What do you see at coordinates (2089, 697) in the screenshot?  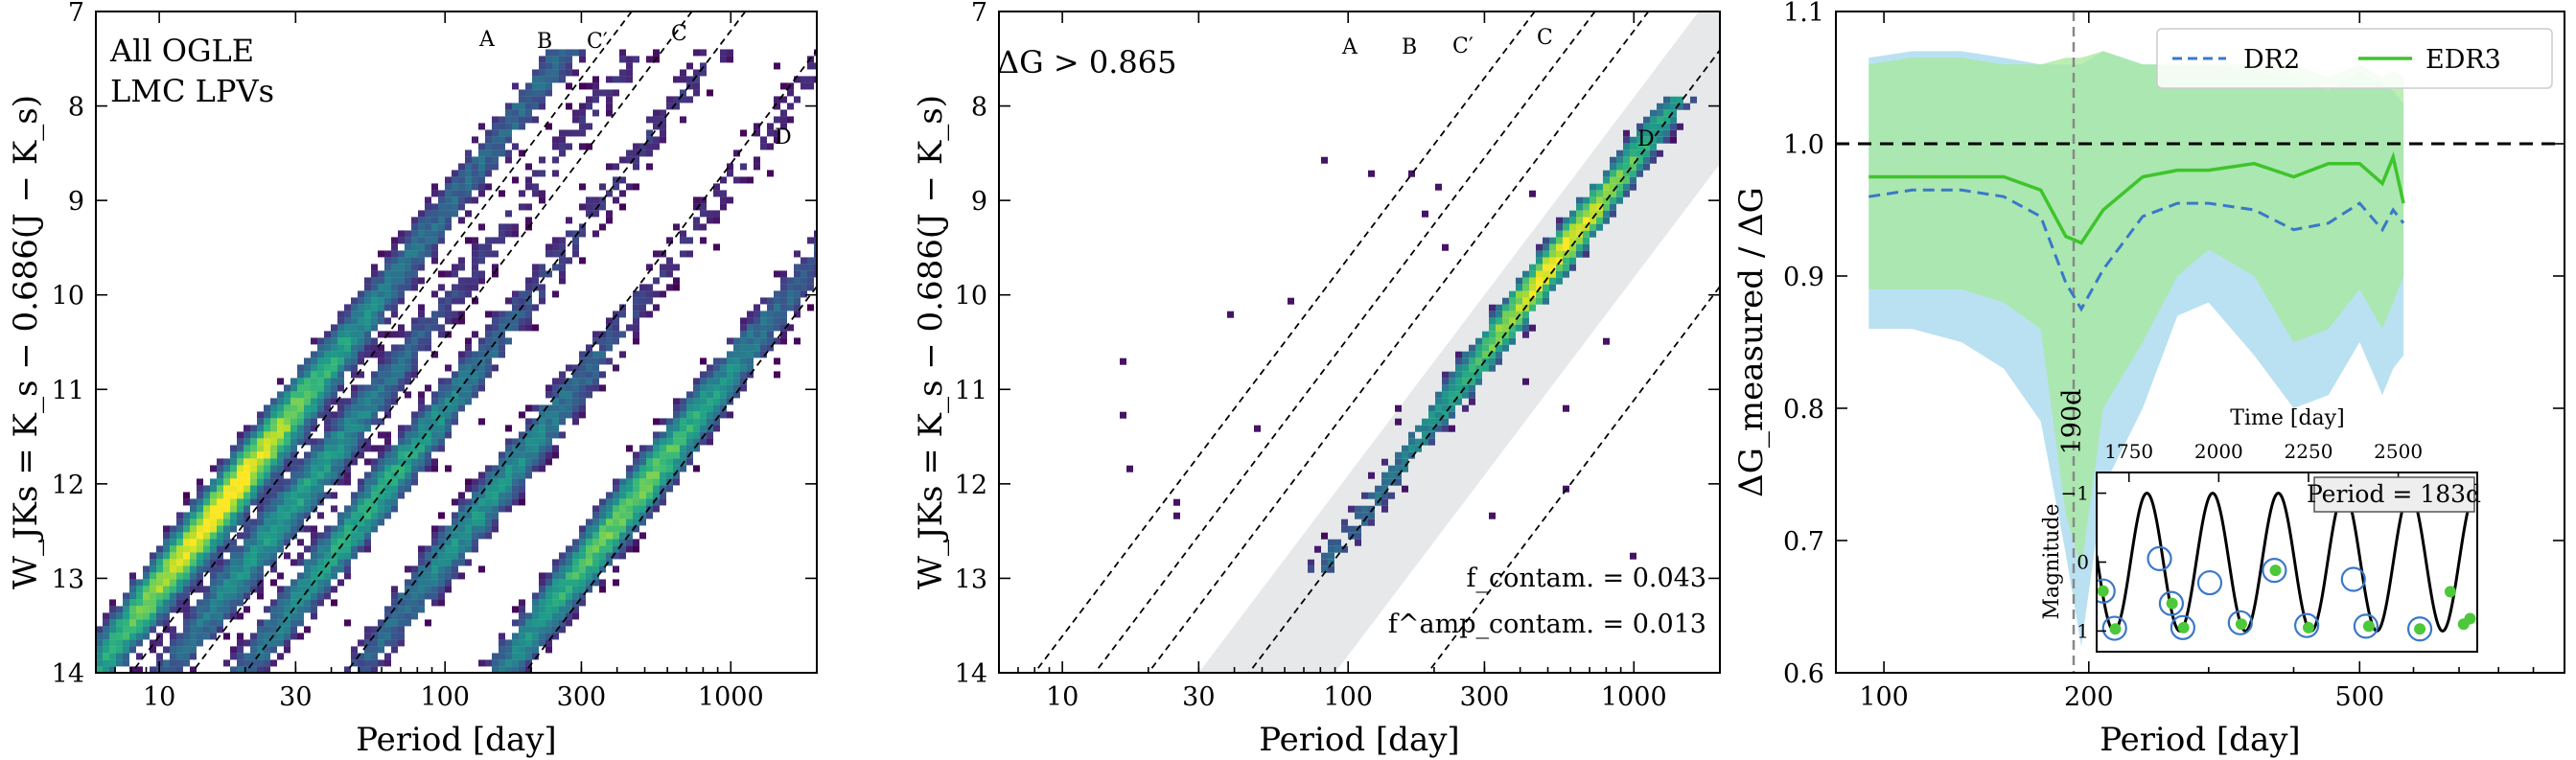 I see `right-x-tick-label: 200` at bounding box center [2089, 697].